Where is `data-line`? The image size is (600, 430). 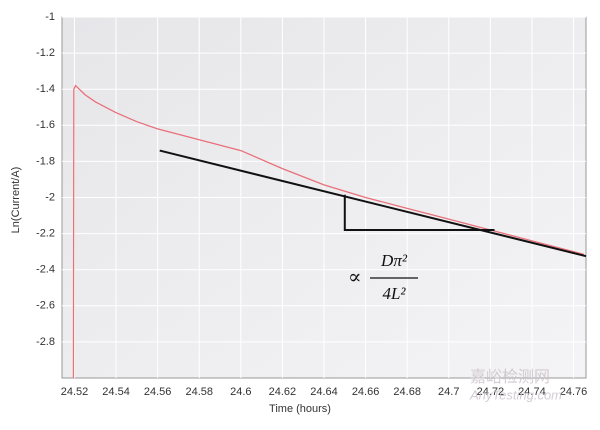
data-line is located at coordinates (419, 212).